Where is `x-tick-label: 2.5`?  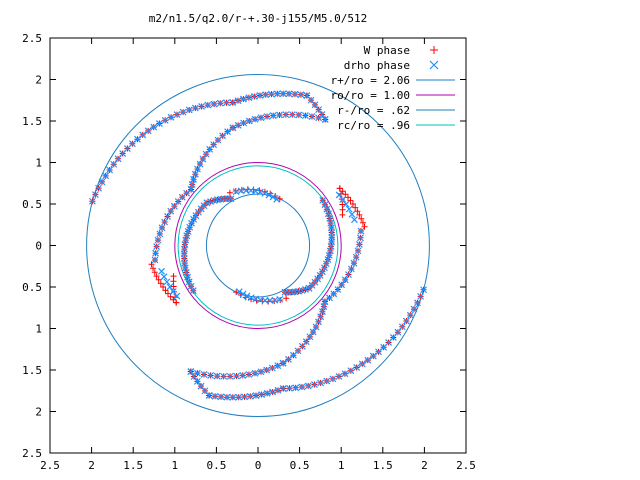
x-tick-label: 2.5 is located at coordinates (50, 465).